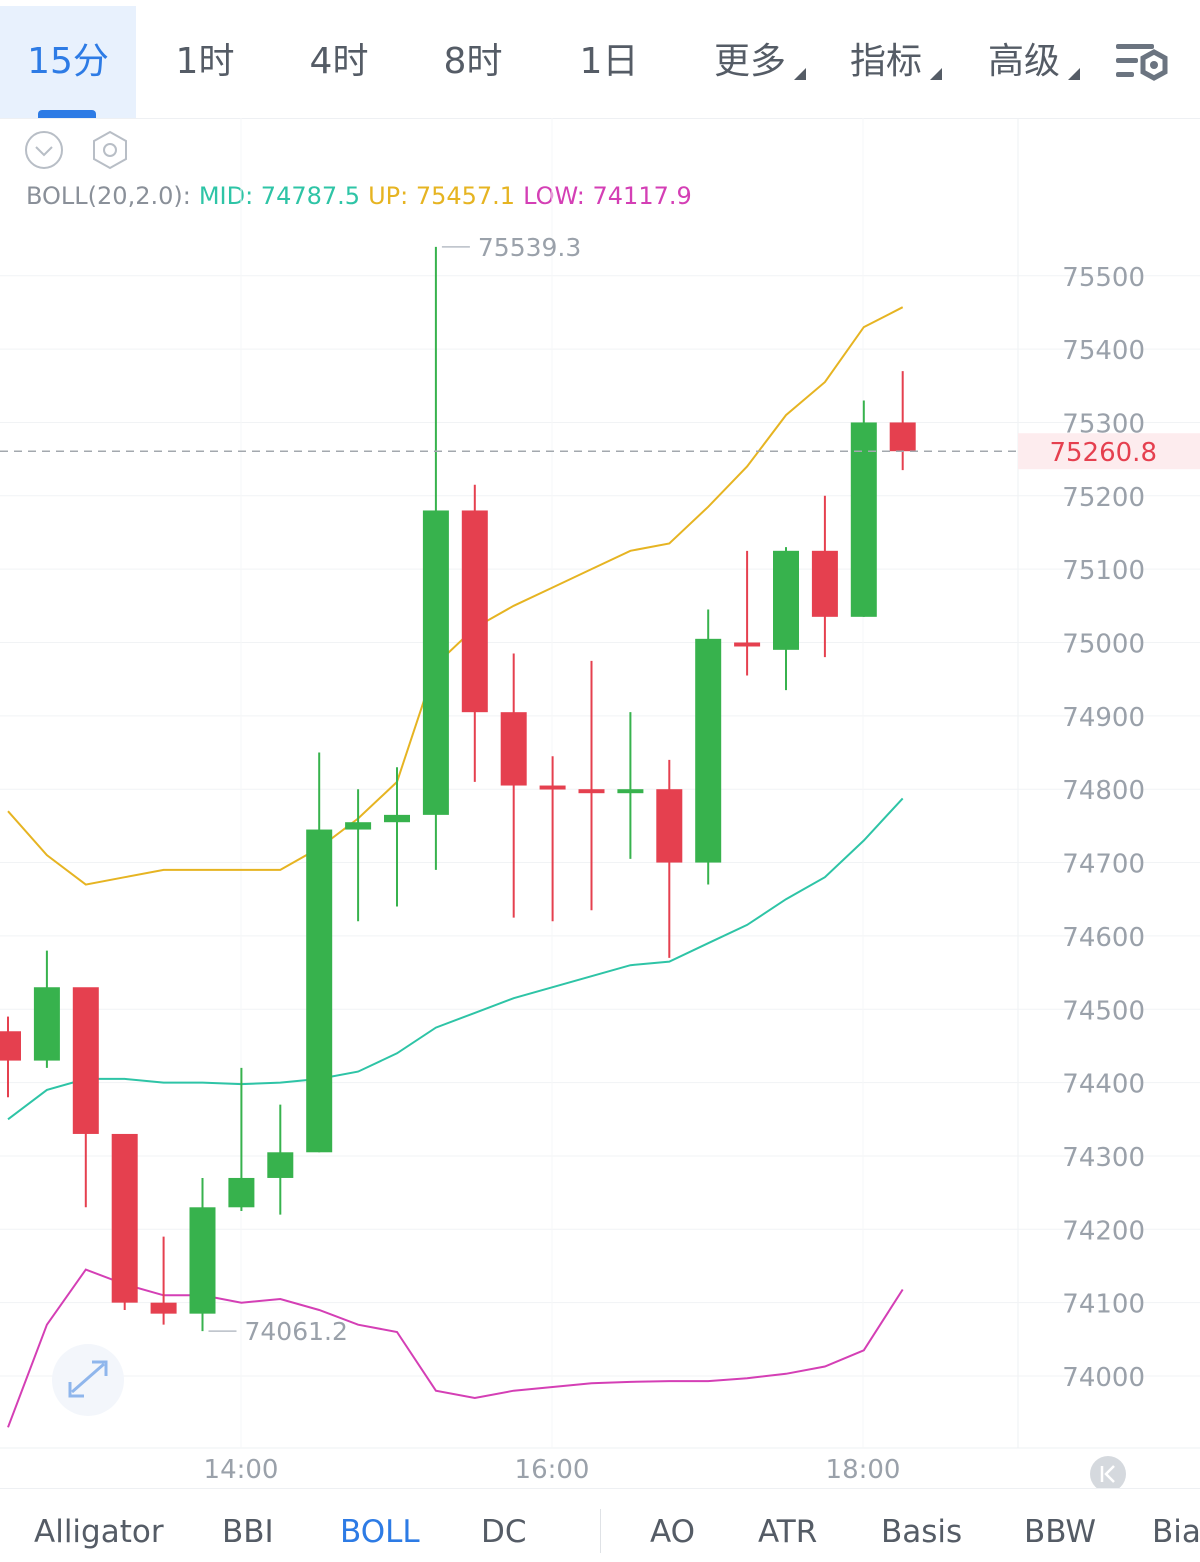  I want to click on scroll-latest-icon, so click(1107, 1474).